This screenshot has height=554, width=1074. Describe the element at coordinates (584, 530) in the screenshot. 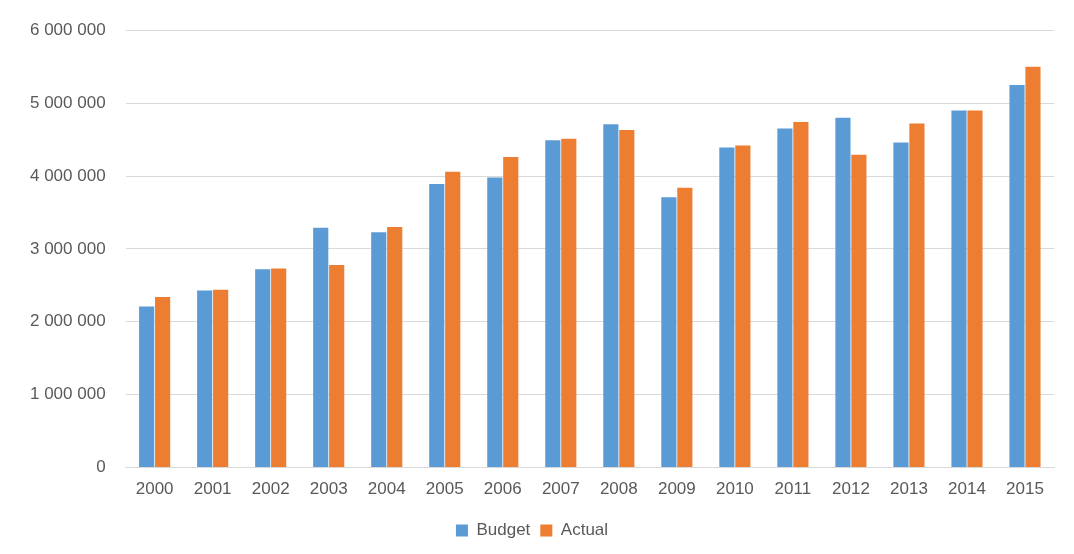

I see `legend-label: Actual` at that location.